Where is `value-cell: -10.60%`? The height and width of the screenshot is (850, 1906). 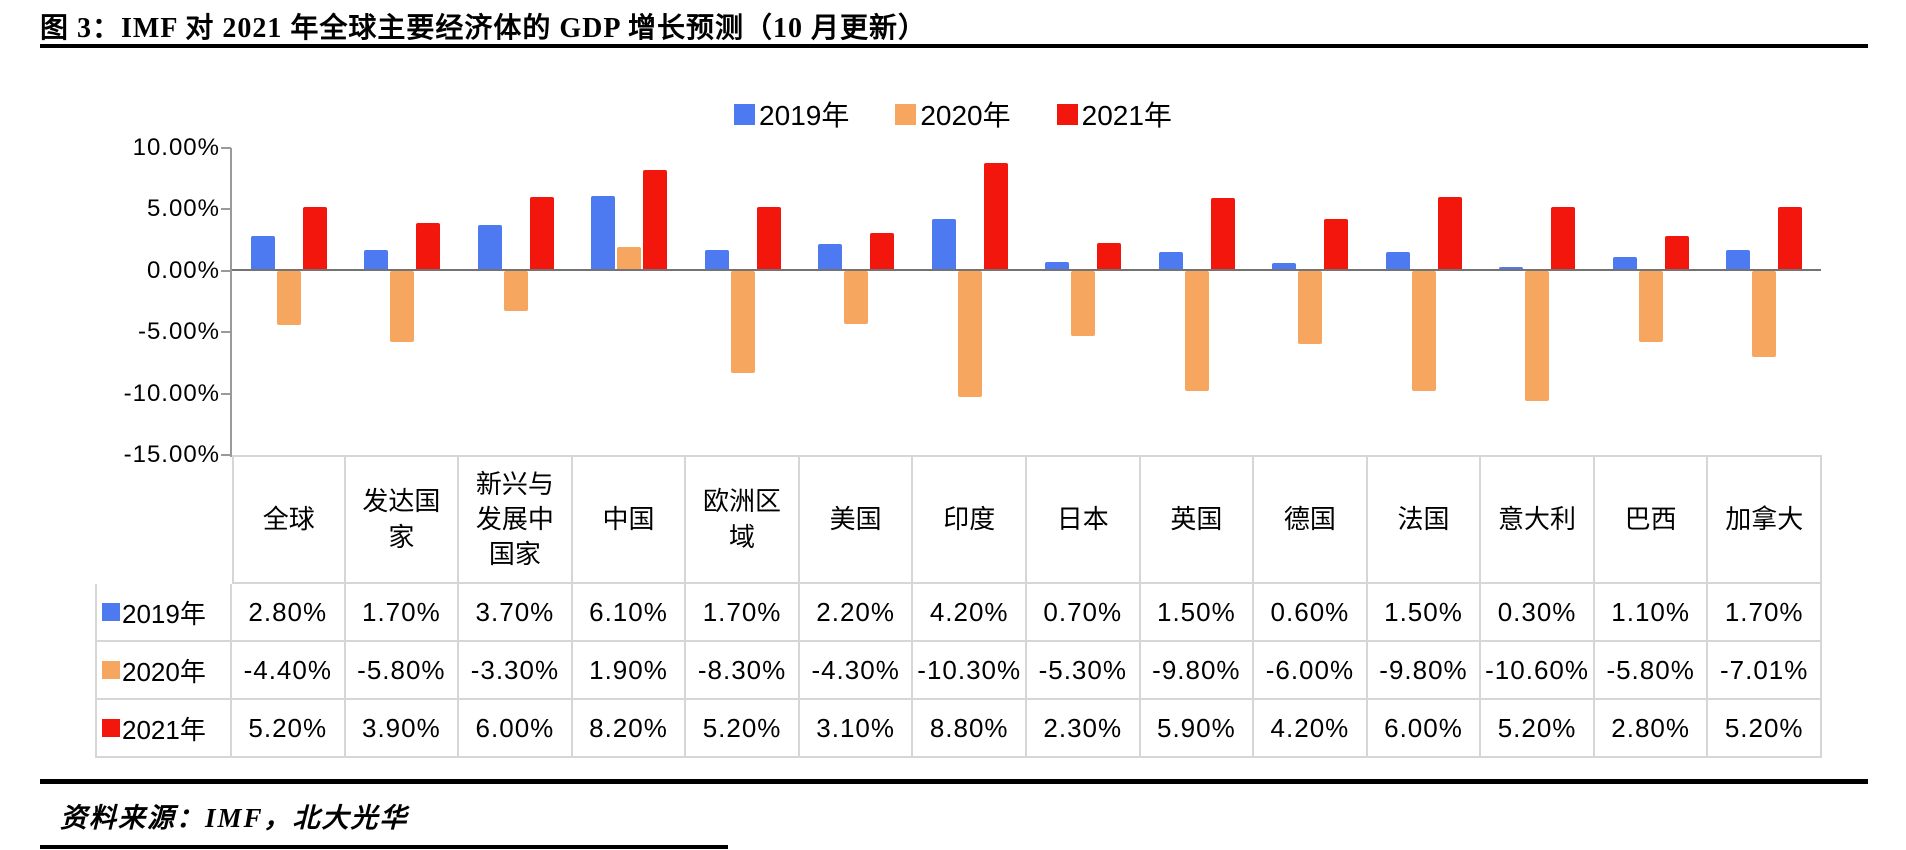
value-cell: -10.60% is located at coordinates (1538, 671).